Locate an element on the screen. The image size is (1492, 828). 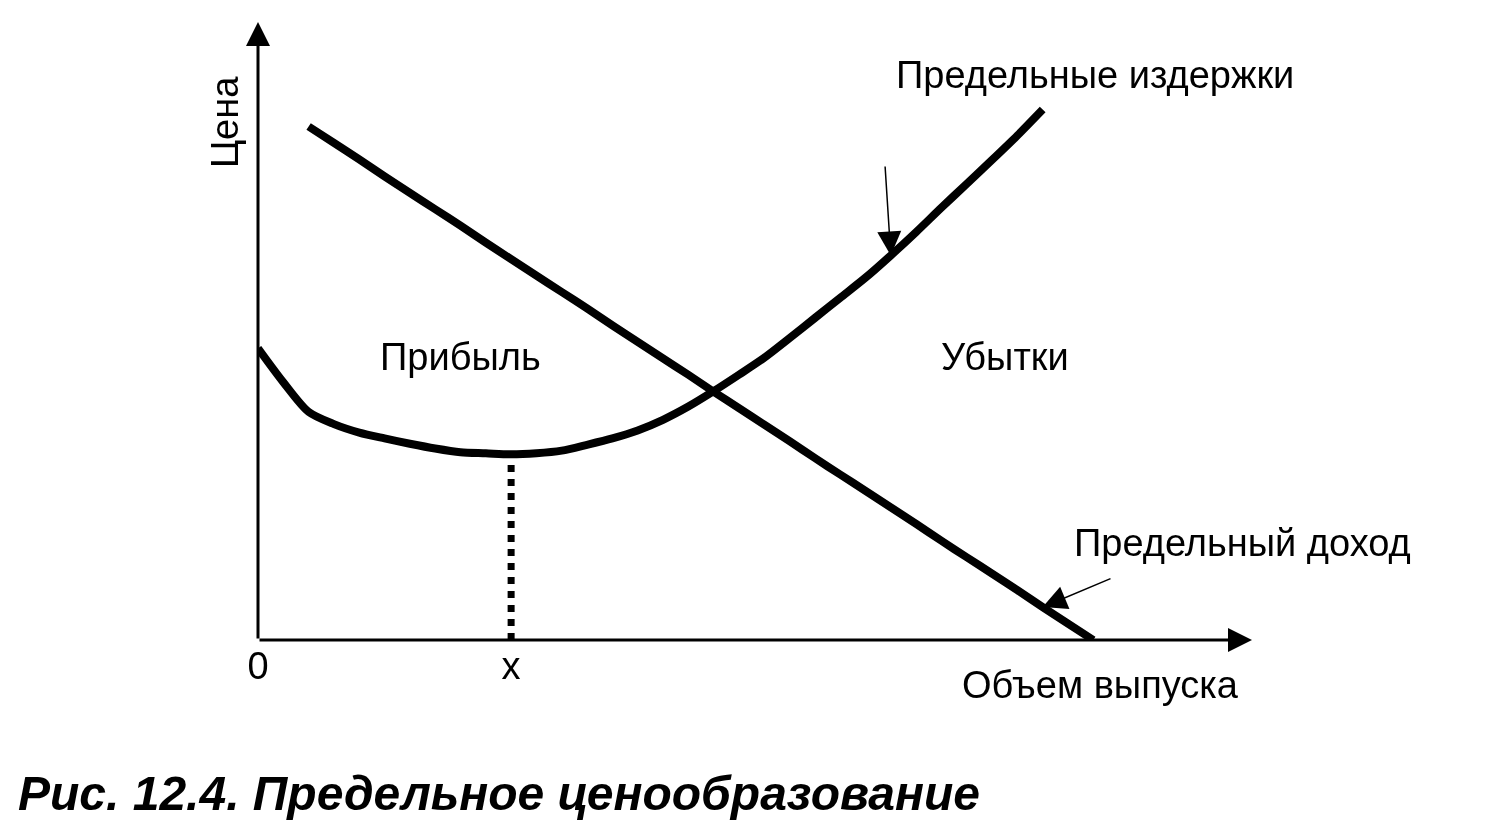
annotation: Убытки is located at coordinates (1005, 357).